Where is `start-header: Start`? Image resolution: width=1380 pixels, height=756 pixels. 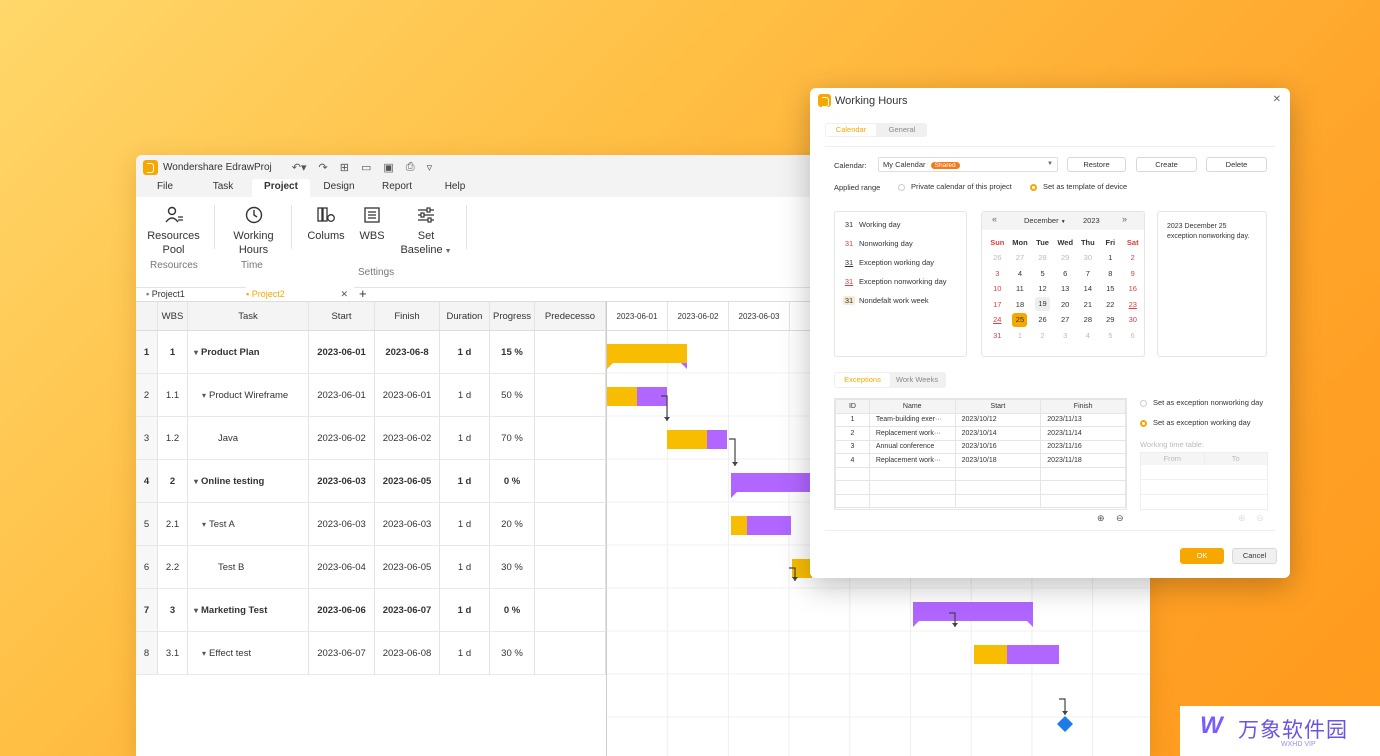 start-header: Start is located at coordinates (342, 316).